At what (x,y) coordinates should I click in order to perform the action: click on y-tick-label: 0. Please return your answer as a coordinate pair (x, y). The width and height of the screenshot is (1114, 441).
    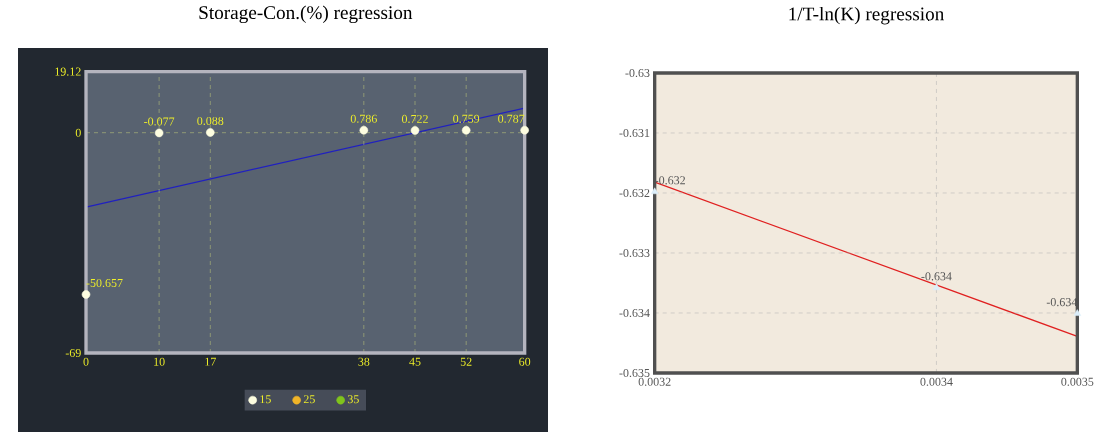
    Looking at the image, I should click on (78, 132).